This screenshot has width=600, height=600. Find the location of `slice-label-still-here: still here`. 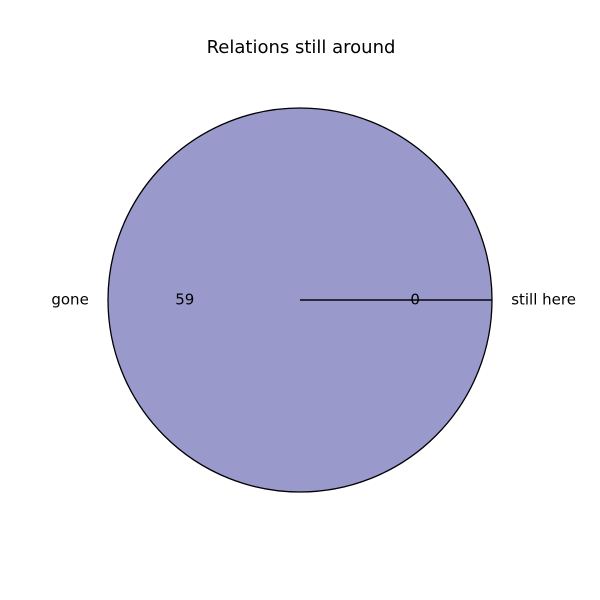

slice-label-still-here: still here is located at coordinates (543, 300).